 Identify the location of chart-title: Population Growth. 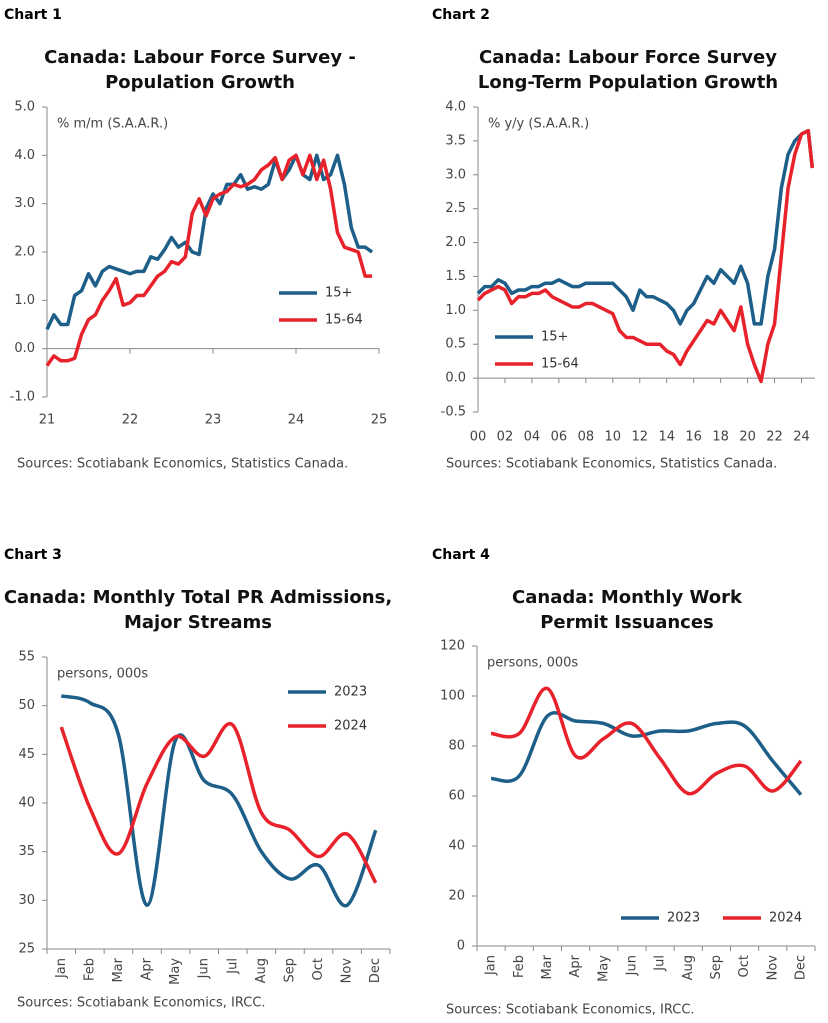
(200, 82).